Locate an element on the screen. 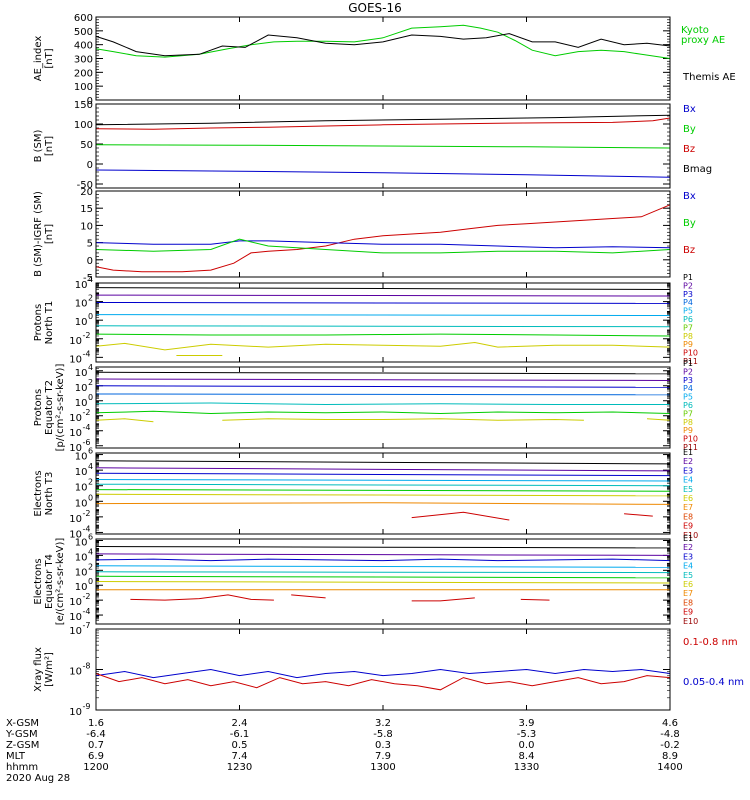  y-tick-exponent: 2 is located at coordinates (90, 382).